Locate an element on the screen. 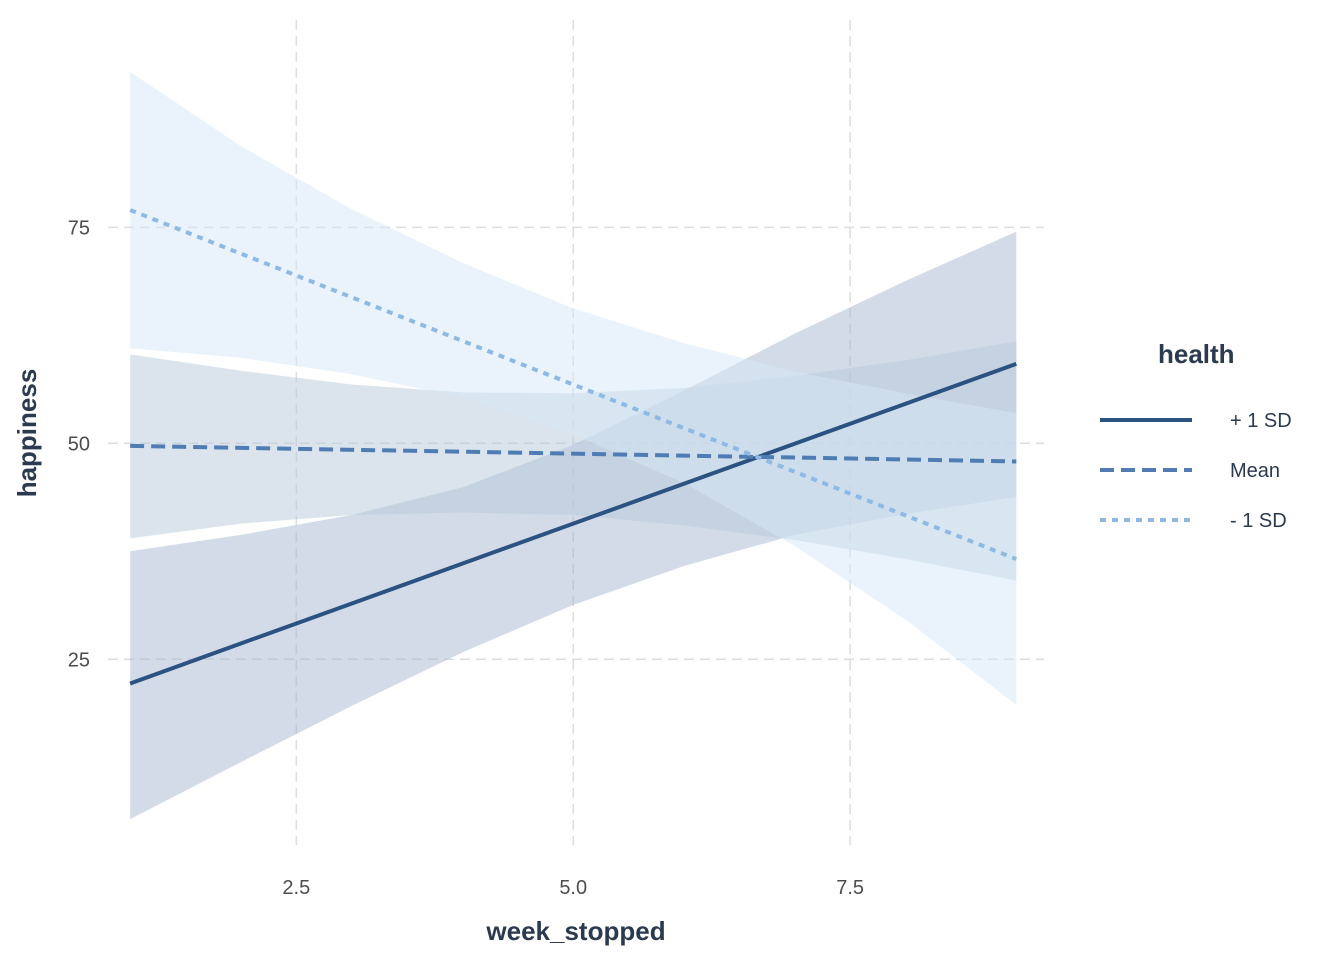 This screenshot has width=1344, height=965. y-tick-label: 75 is located at coordinates (79, 228).